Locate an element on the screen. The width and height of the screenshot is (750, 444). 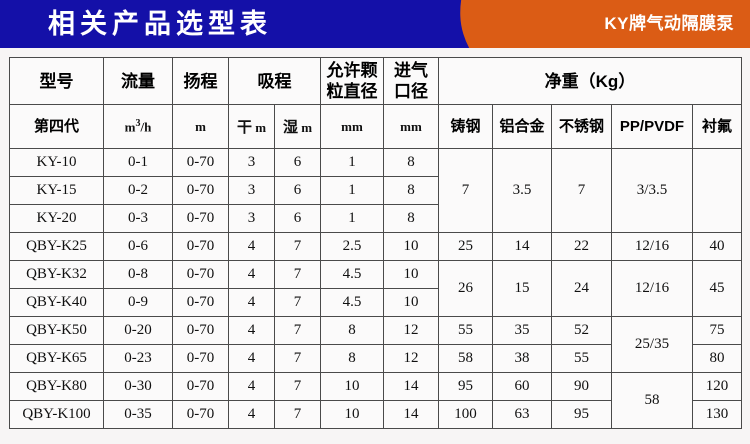
cell-aluminum: 3.5 is located at coordinates (522, 190).